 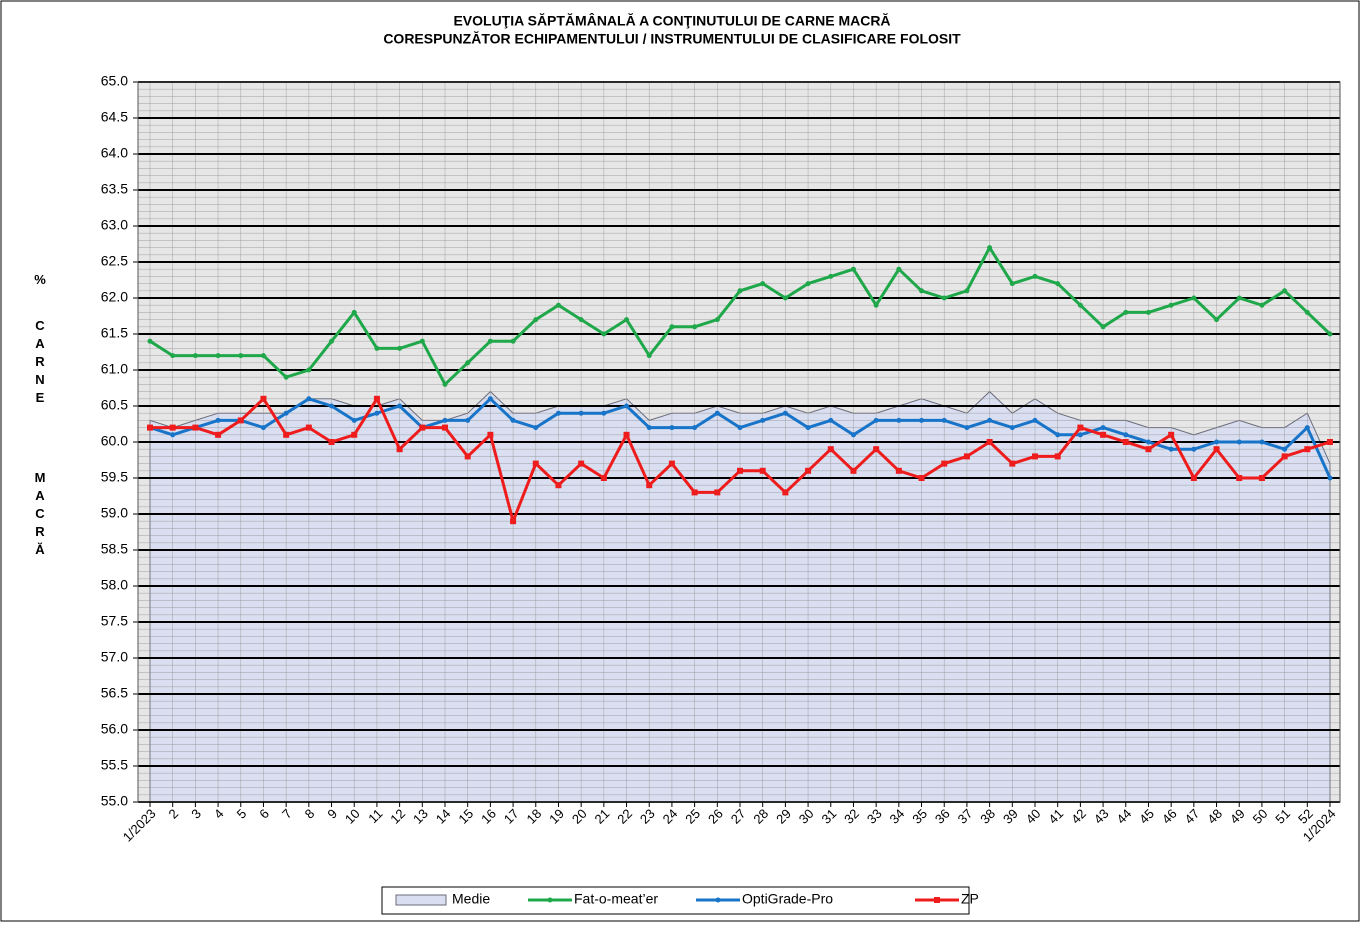 What do you see at coordinates (114, 405) in the screenshot?
I see `y-tick-label: 60.5` at bounding box center [114, 405].